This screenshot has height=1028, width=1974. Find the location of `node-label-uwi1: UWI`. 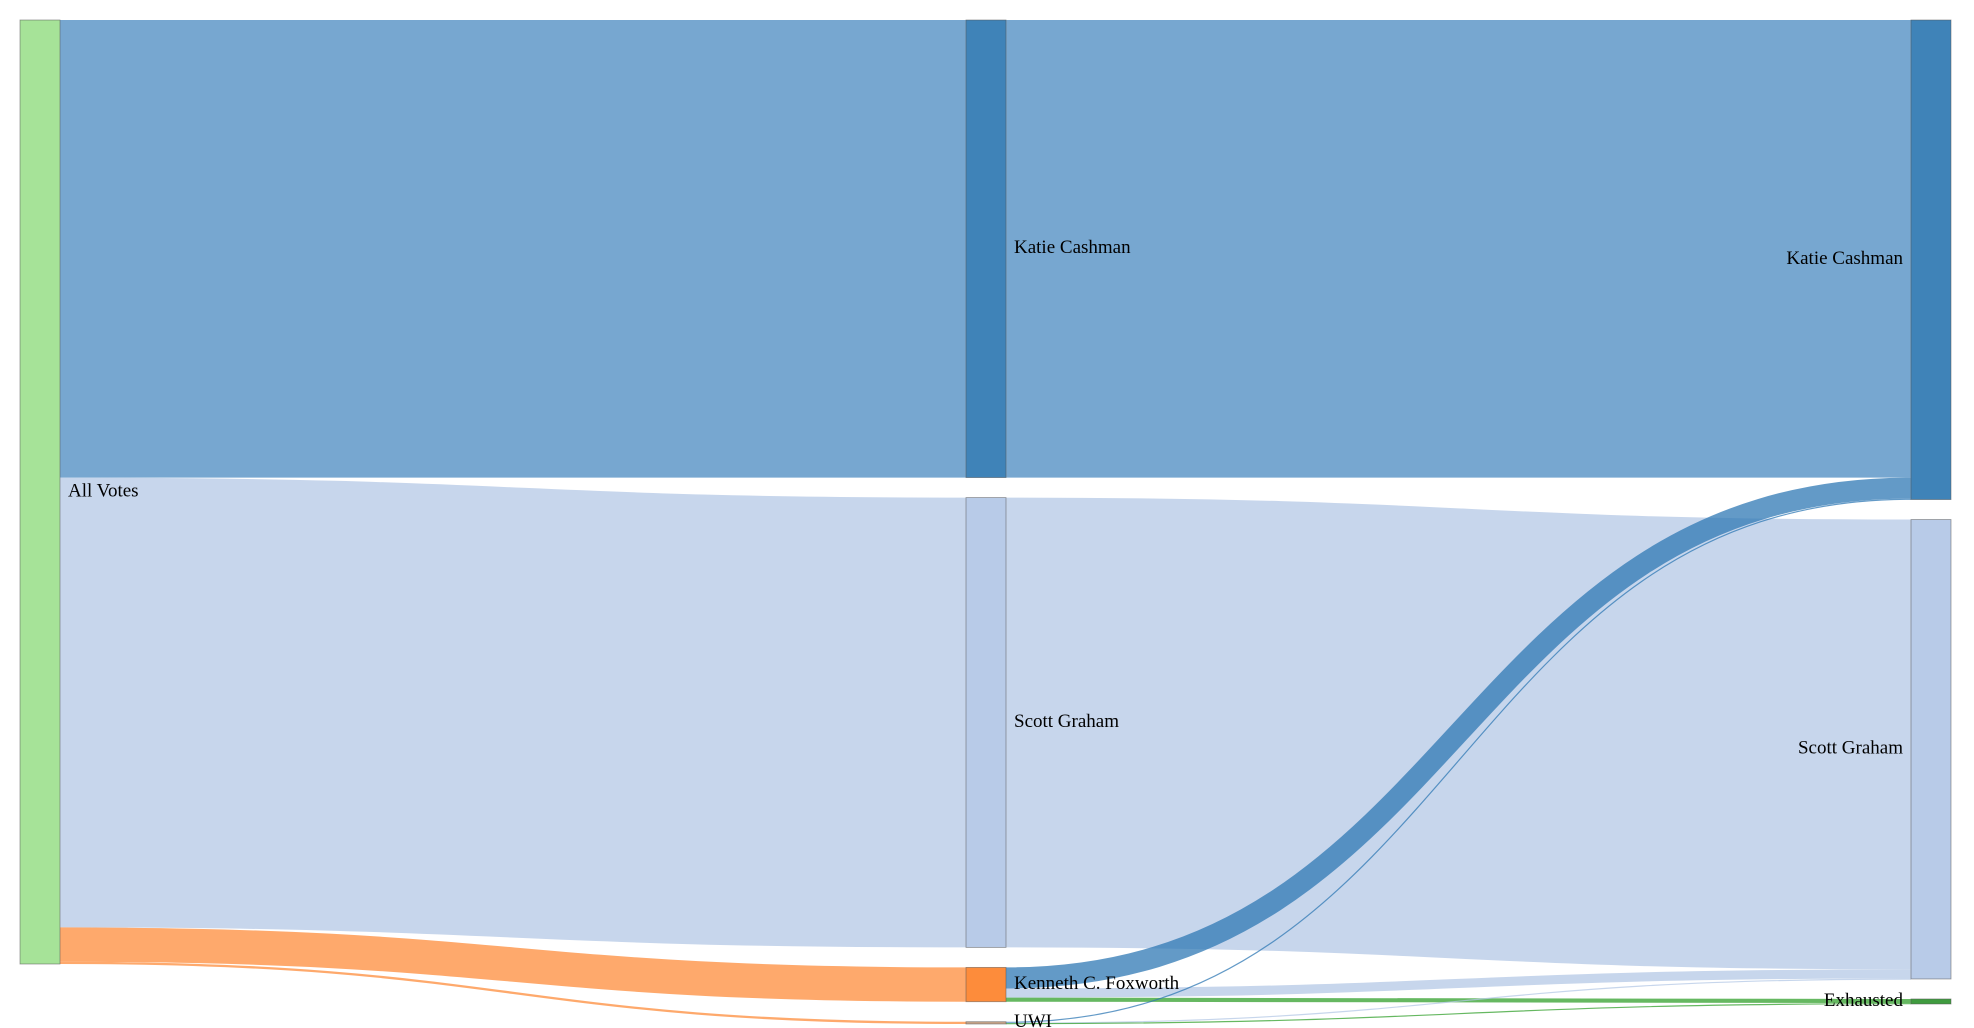

node-label-uwi1: UWI is located at coordinates (1033, 1019).